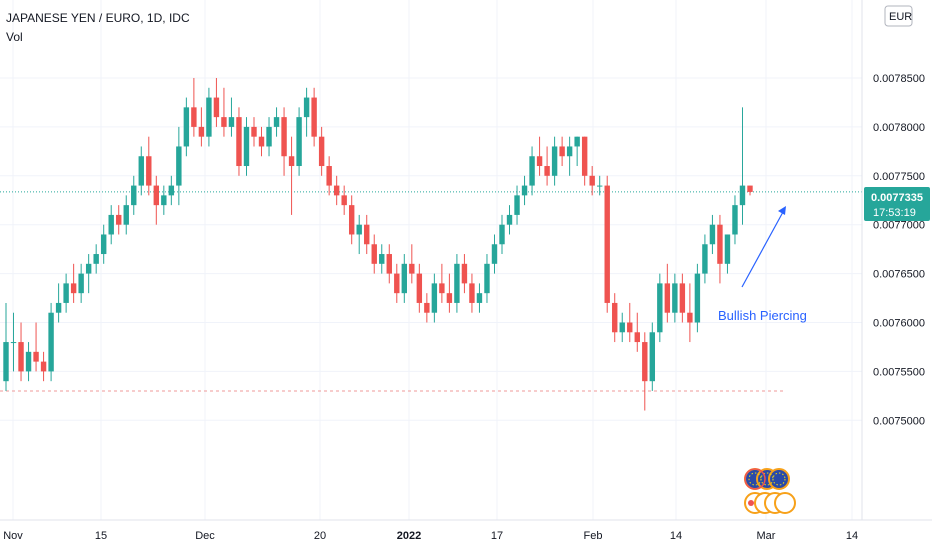 The height and width of the screenshot is (555, 932). What do you see at coordinates (430, 536) in the screenshot?
I see `time-axis: Nov 15 Dec 20 2022 17 Feb 14 Mar 14` at bounding box center [430, 536].